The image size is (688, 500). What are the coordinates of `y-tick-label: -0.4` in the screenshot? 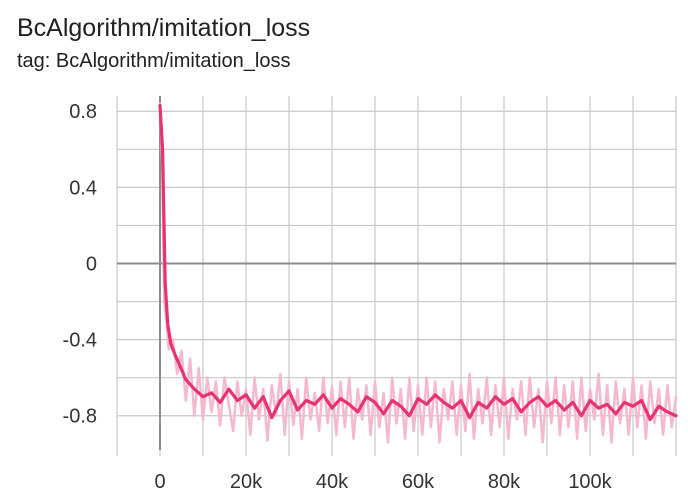 It's located at (80, 341).